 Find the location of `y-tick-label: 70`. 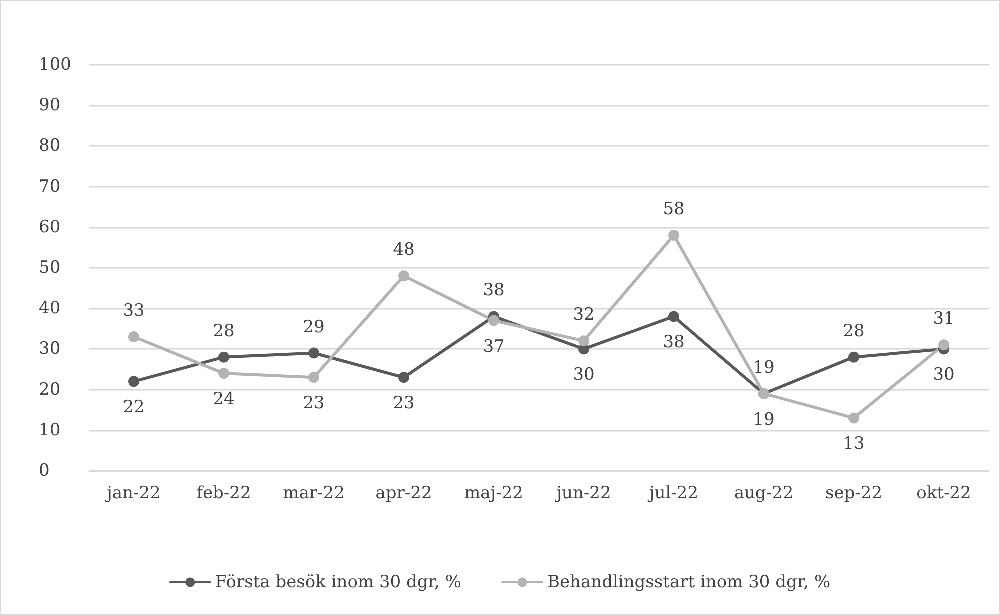

y-tick-label: 70 is located at coordinates (50, 186).